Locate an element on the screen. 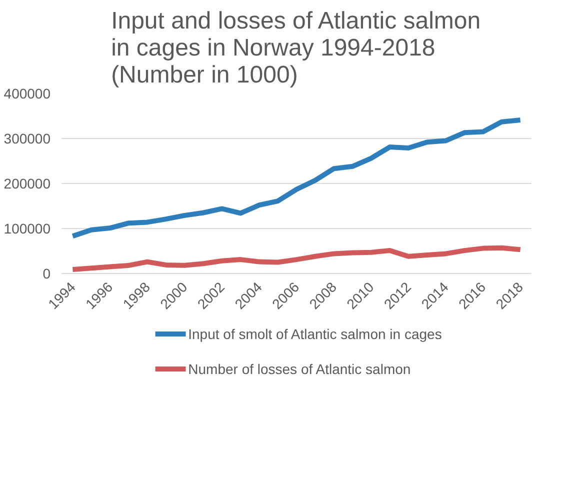  y-tick-label: 300000 is located at coordinates (27, 138).